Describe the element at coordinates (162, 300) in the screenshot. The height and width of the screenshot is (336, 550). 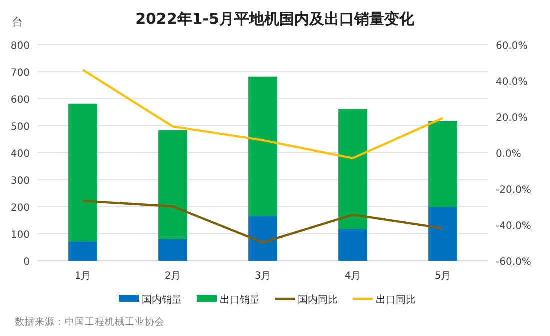
I see `legend-label: 国内销量` at that location.